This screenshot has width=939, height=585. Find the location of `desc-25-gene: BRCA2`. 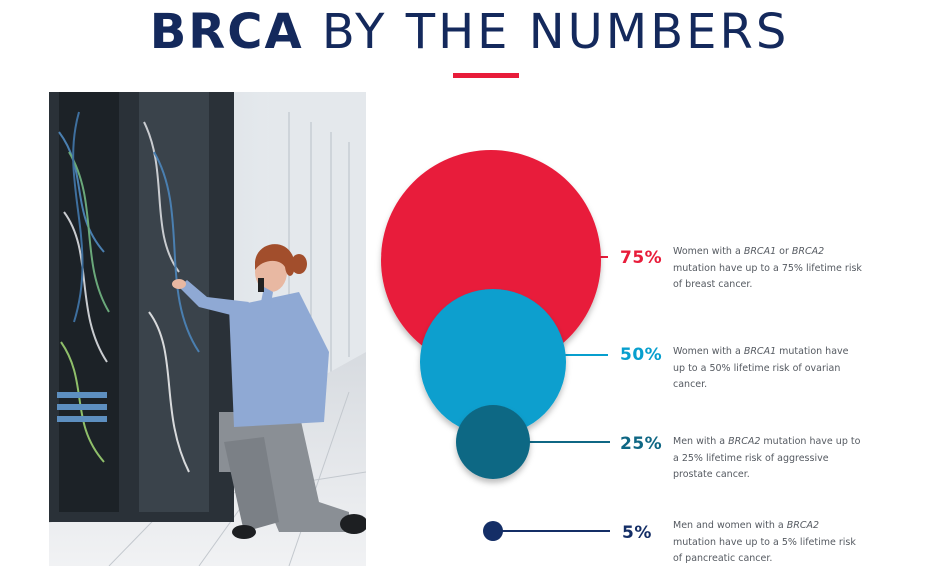

desc-25-gene: BRCA2 is located at coordinates (744, 441).